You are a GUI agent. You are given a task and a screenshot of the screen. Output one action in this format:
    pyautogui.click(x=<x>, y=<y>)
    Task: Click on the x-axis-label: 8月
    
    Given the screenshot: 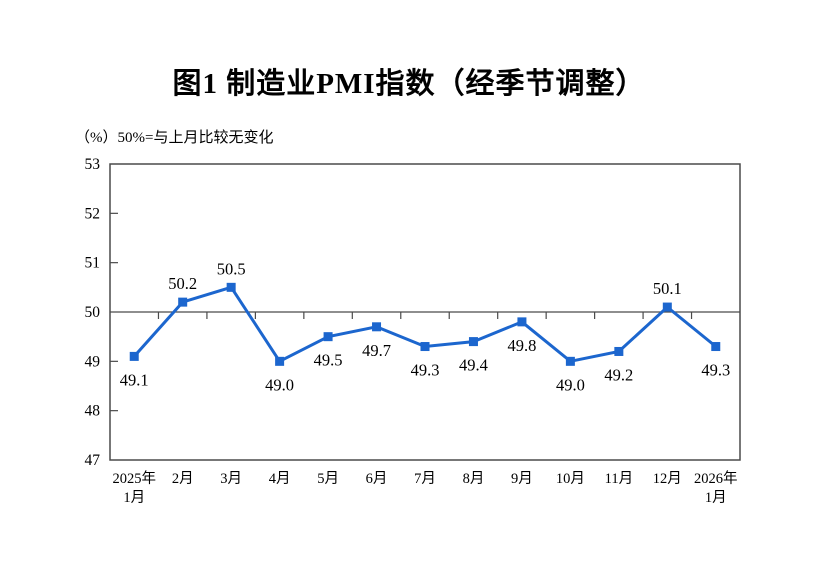 What is the action you would take?
    pyautogui.click(x=474, y=479)
    